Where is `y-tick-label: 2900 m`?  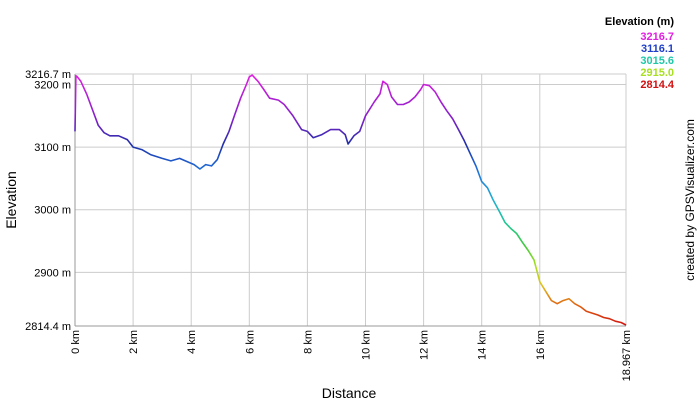
y-tick-label: 2900 m is located at coordinates (52, 273).